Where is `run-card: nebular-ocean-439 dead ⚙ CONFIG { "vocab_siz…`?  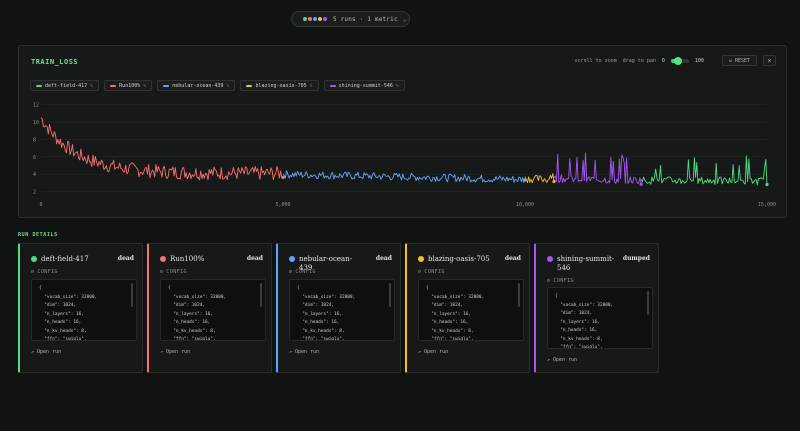
run-card: nebular-ocean-439 dead ⚙ CONFIG { "vocab_siz… is located at coordinates (338, 308).